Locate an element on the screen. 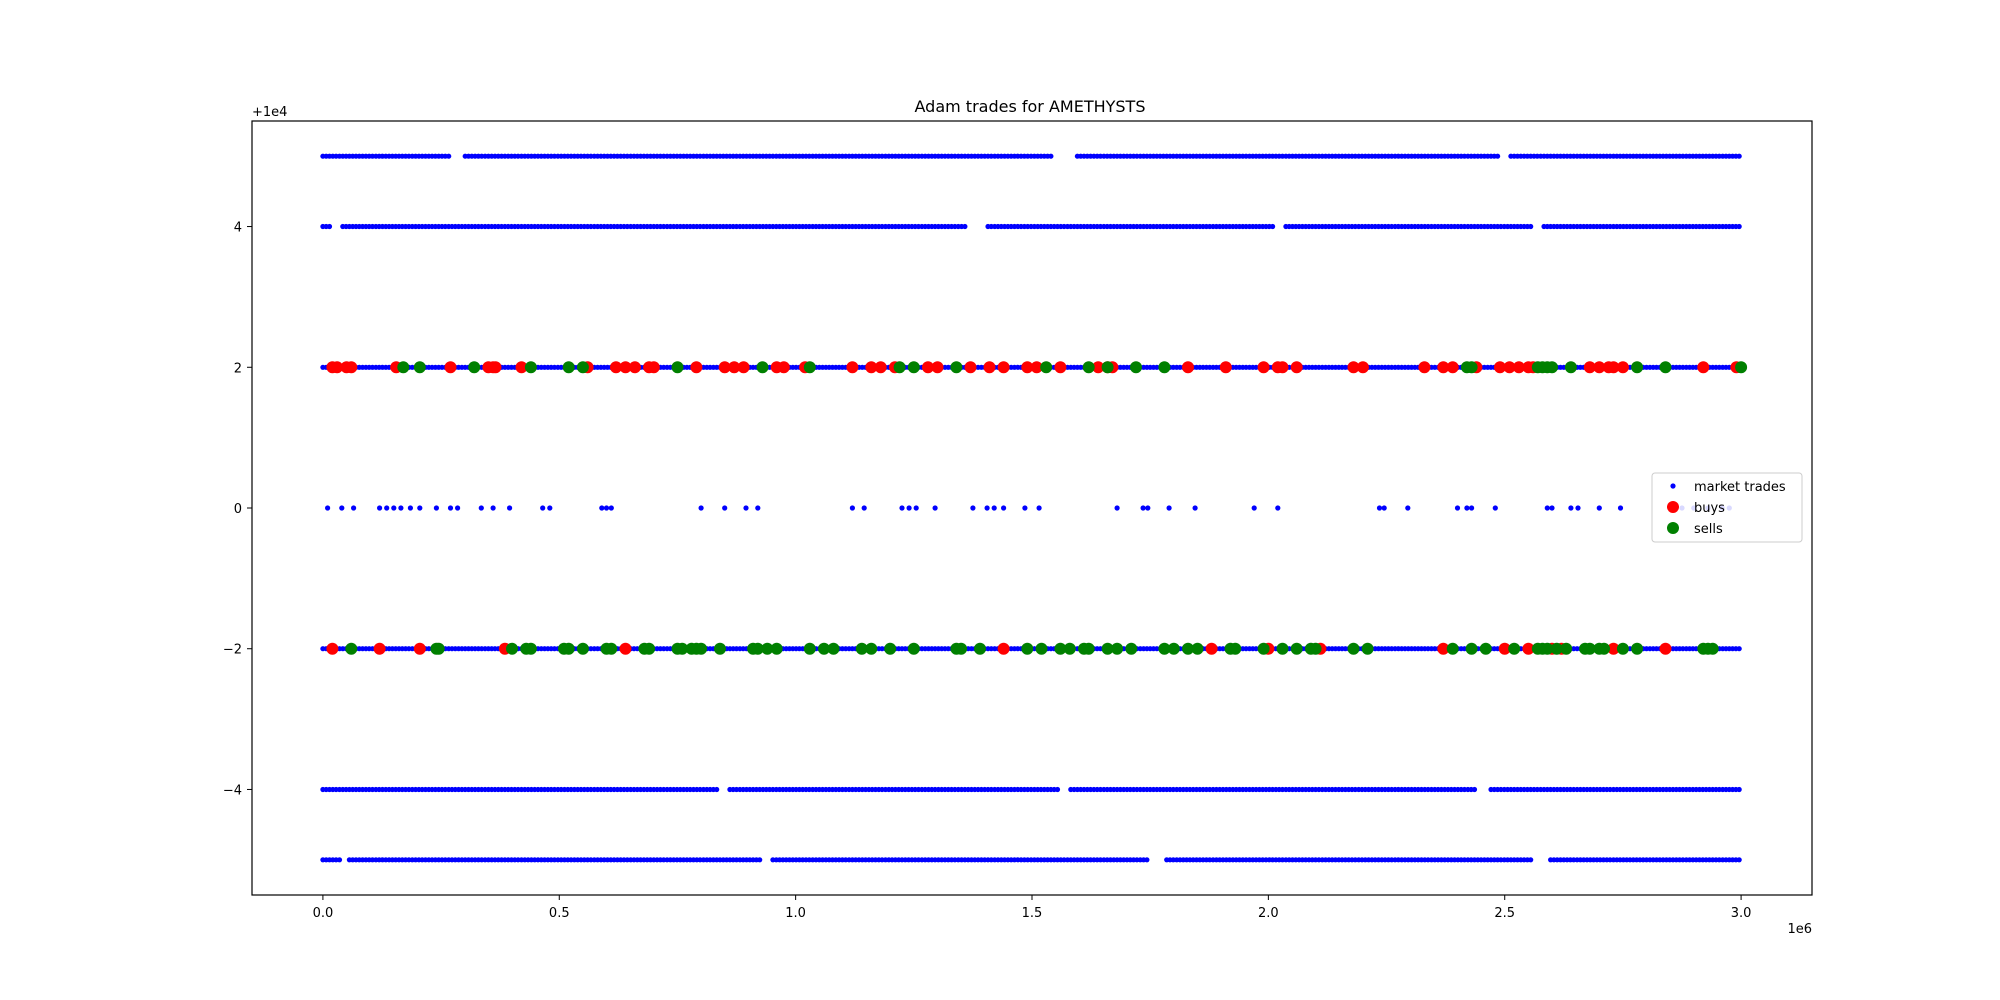 This screenshot has width=2000, height=1000. y-tick-label: 2 is located at coordinates (238, 368).